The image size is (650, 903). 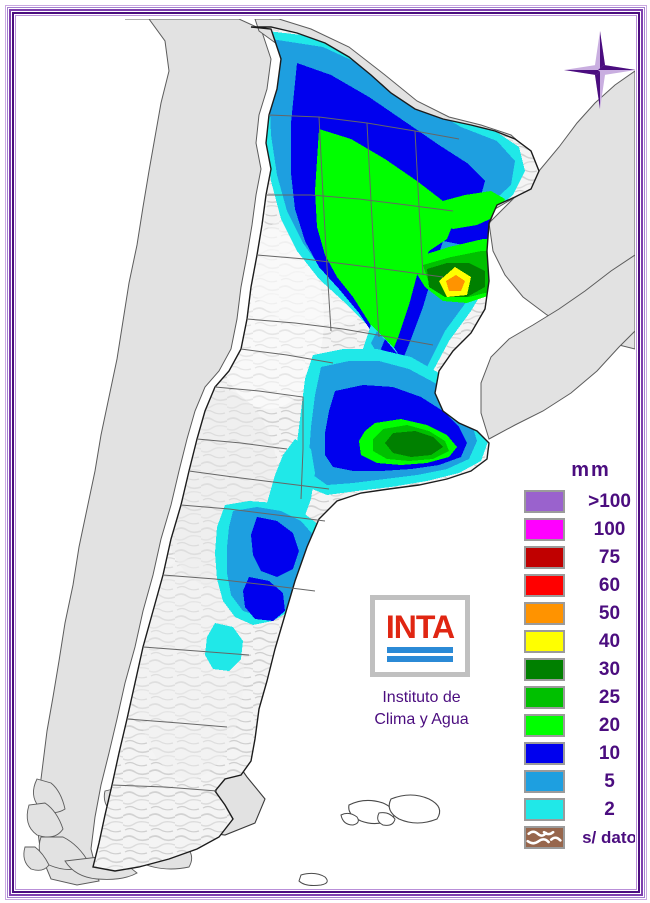 What do you see at coordinates (421, 697) in the screenshot?
I see `inta-caption-line1: Instituto de` at bounding box center [421, 697].